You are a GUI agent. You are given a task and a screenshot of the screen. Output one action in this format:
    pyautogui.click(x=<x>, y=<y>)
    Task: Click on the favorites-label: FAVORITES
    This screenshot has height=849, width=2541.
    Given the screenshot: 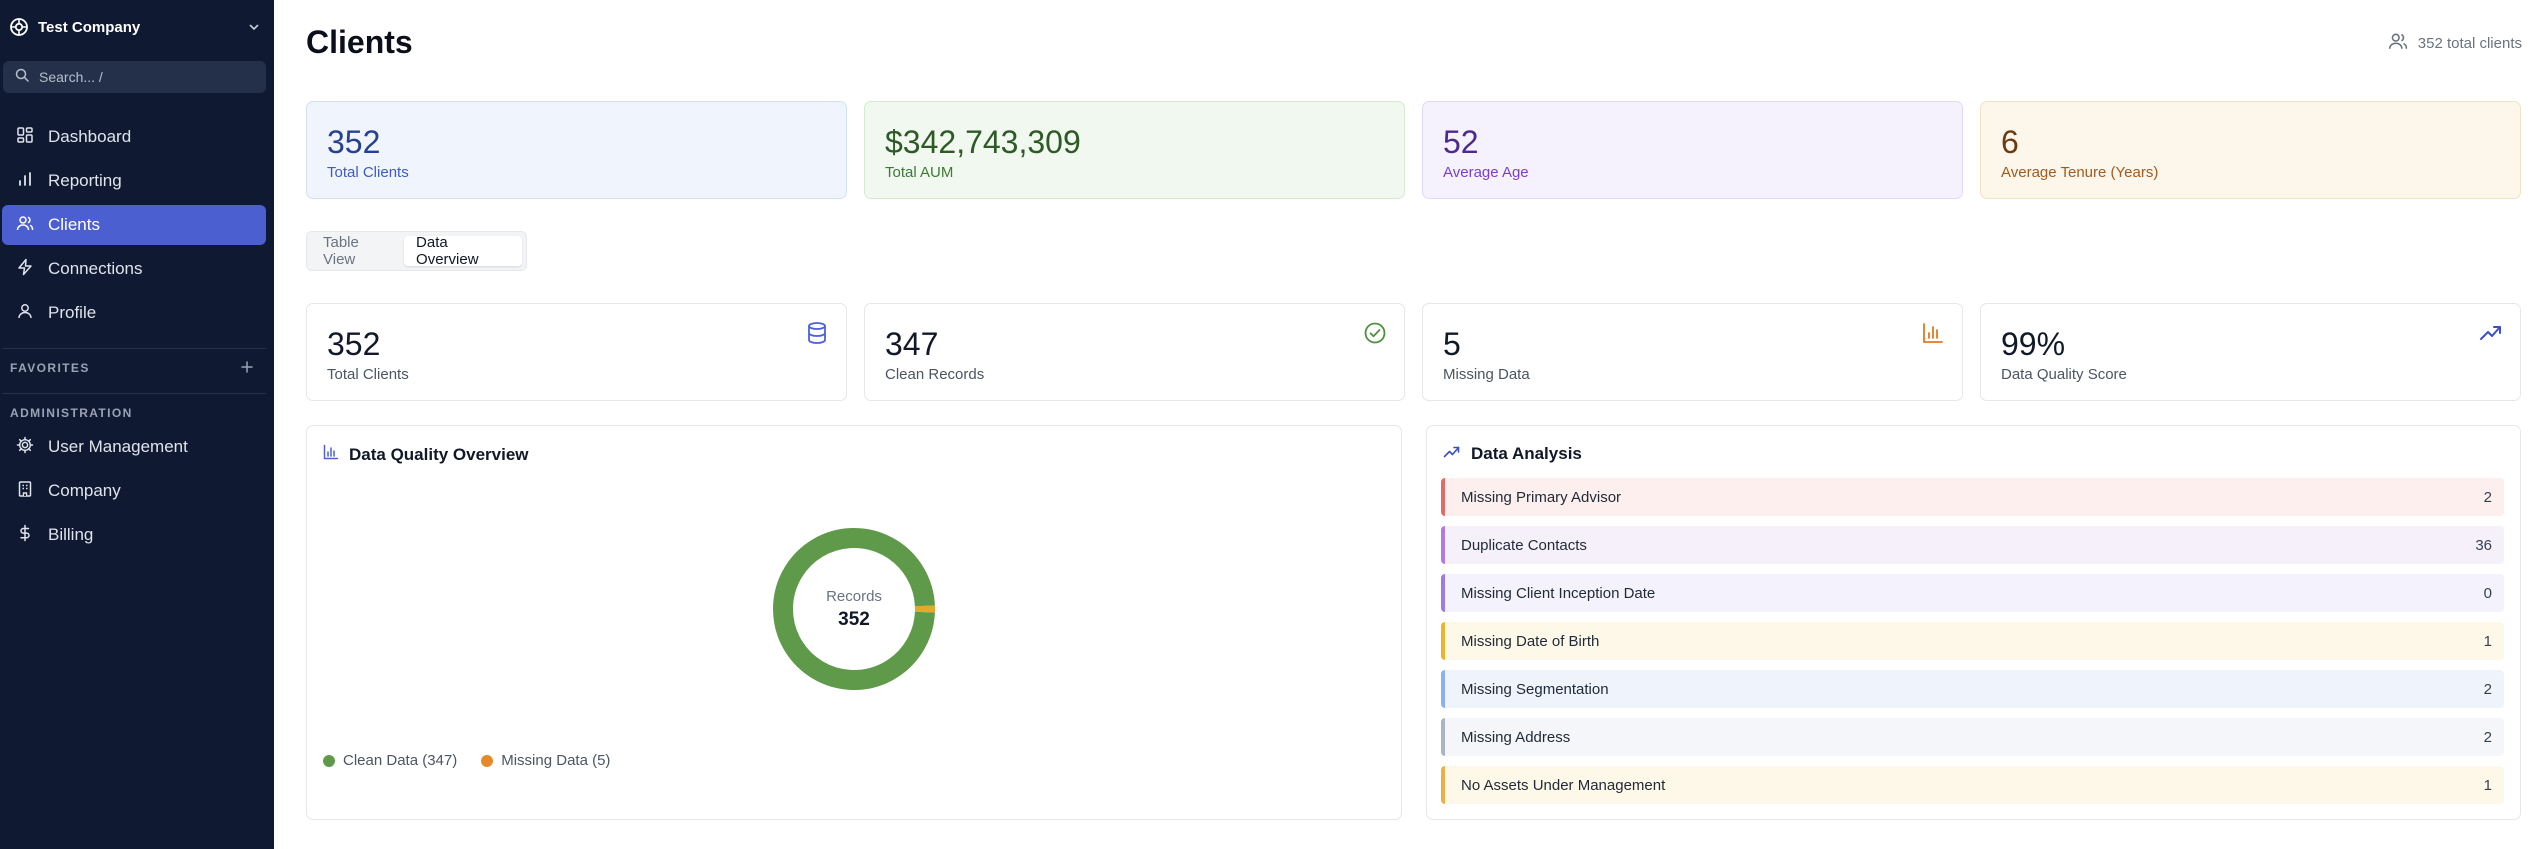 What is the action you would take?
    pyautogui.click(x=50, y=368)
    